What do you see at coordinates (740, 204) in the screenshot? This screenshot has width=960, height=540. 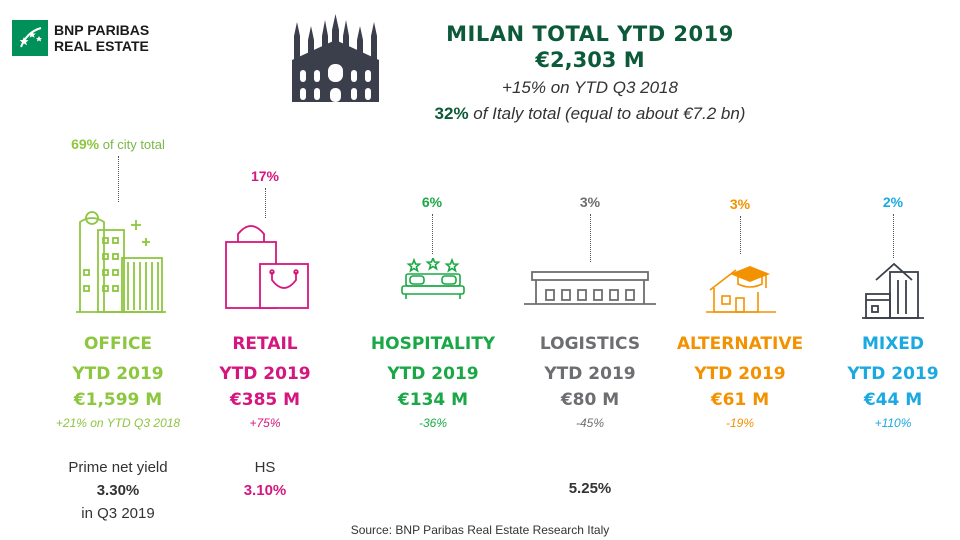 I see `alternative-share: 3%` at bounding box center [740, 204].